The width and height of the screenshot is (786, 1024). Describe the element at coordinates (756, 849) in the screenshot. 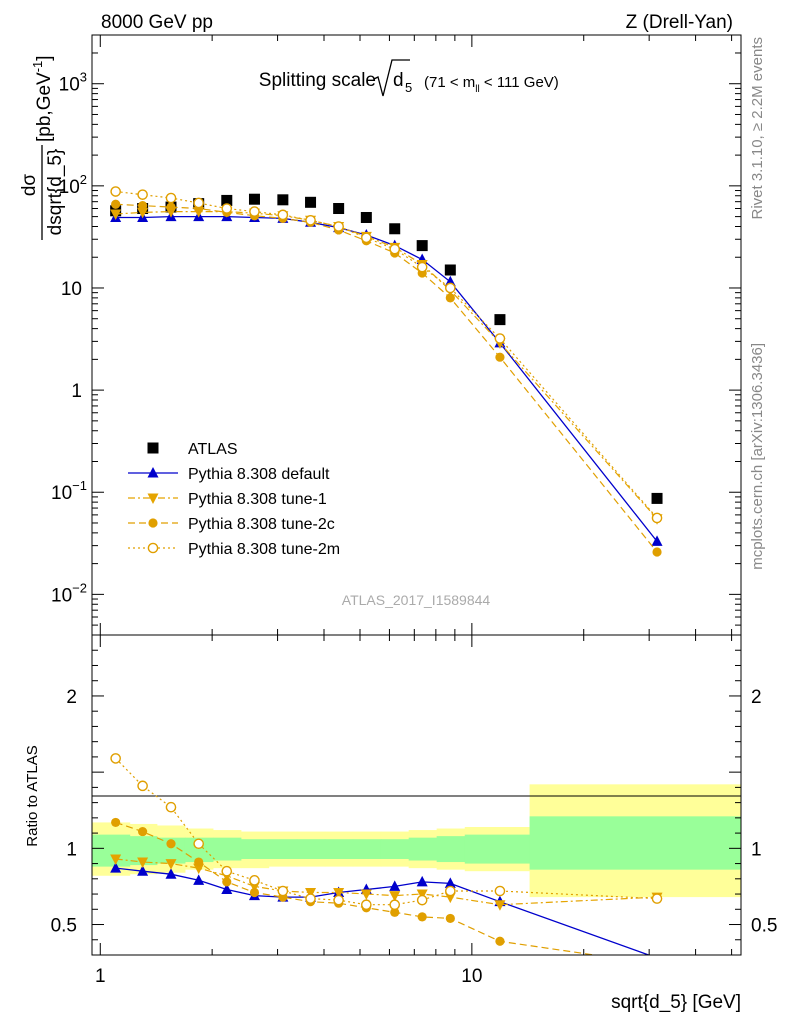

I see `ratio-y-tick-label-right: 1` at that location.